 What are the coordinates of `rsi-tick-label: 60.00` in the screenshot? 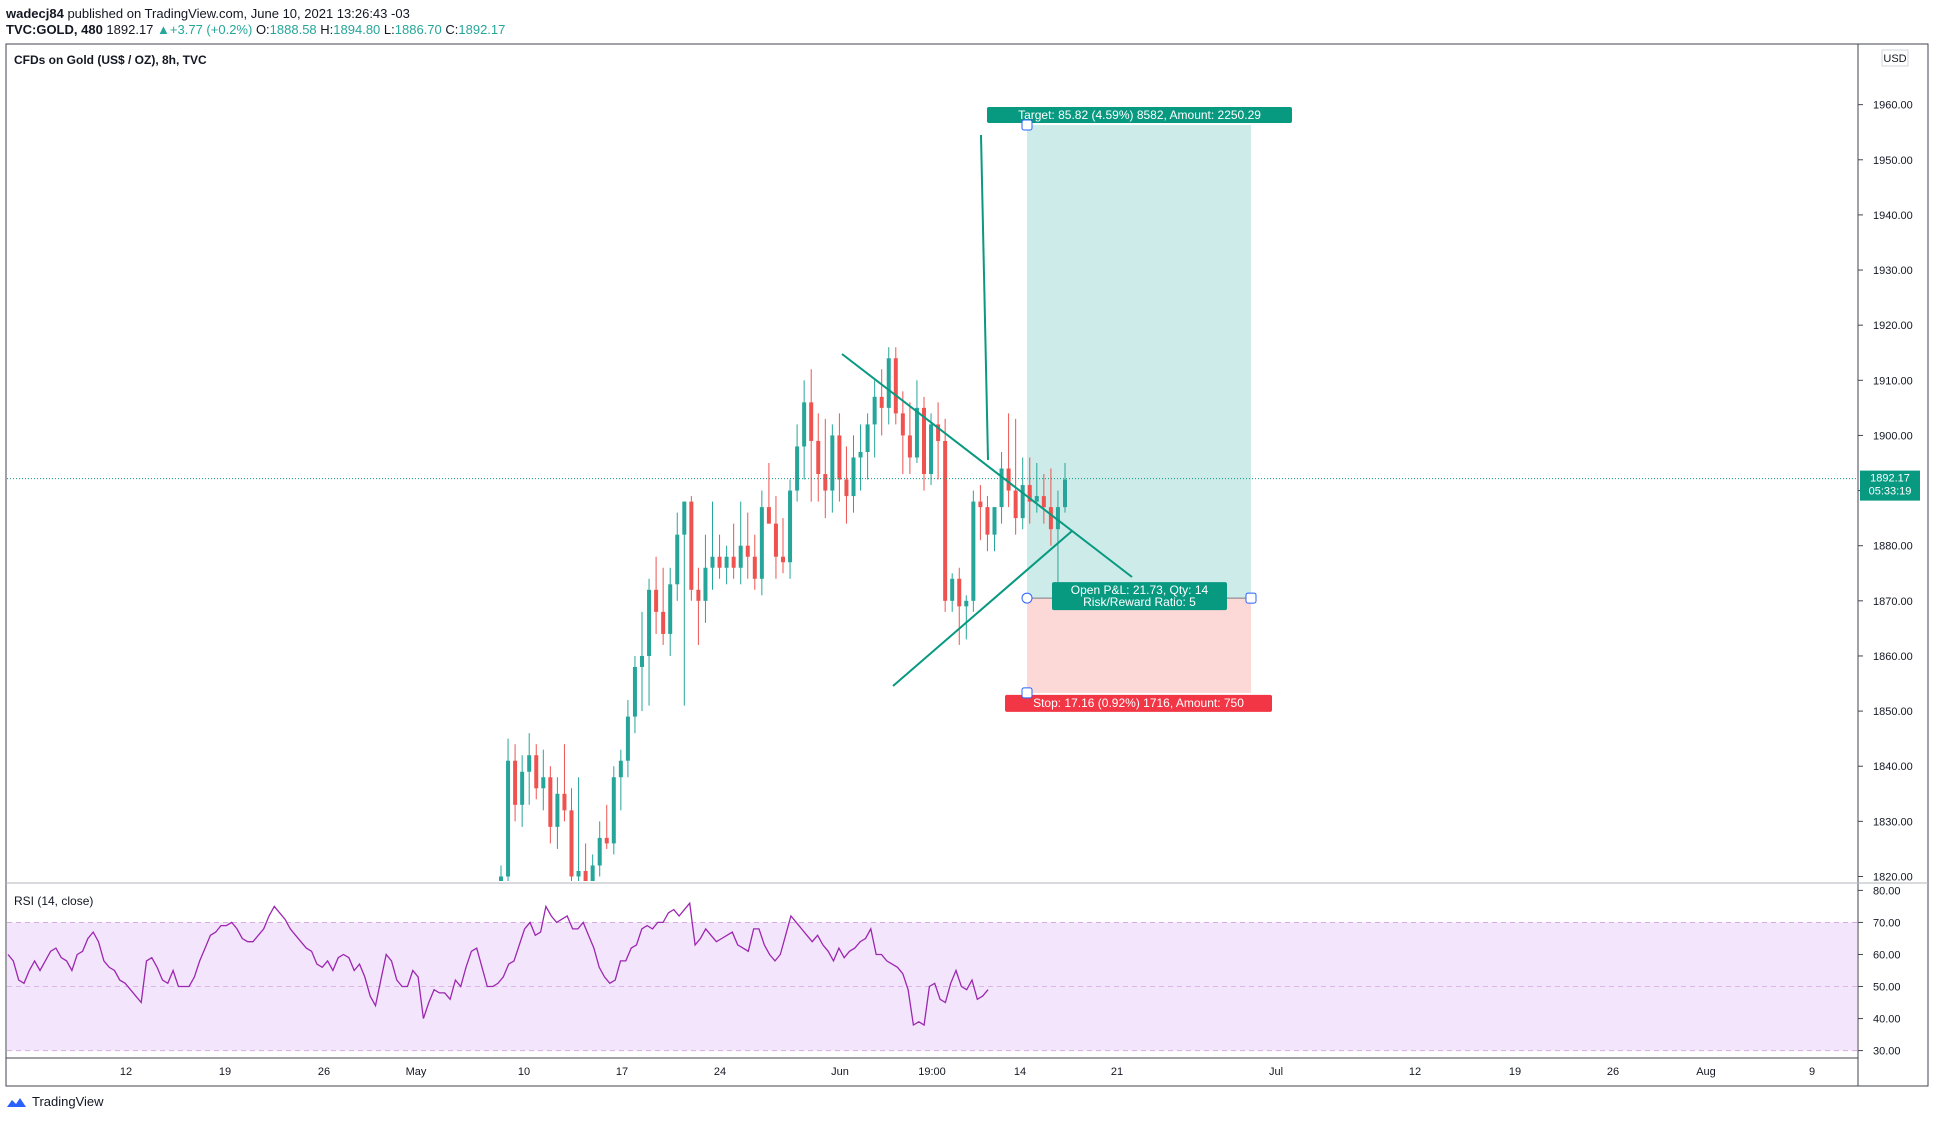 It's located at (1887, 955).